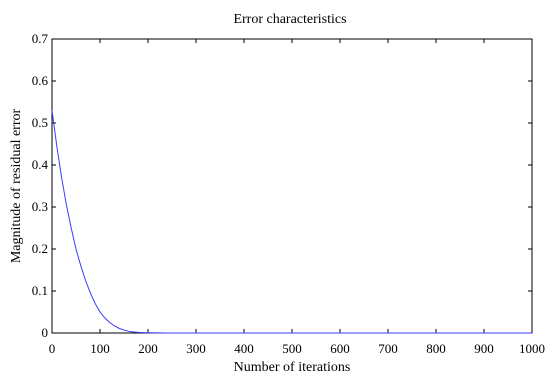 Image resolution: width=547 pixels, height=375 pixels. What do you see at coordinates (16, 185) in the screenshot?
I see `y-axis-label: Magnitude of residual error` at bounding box center [16, 185].